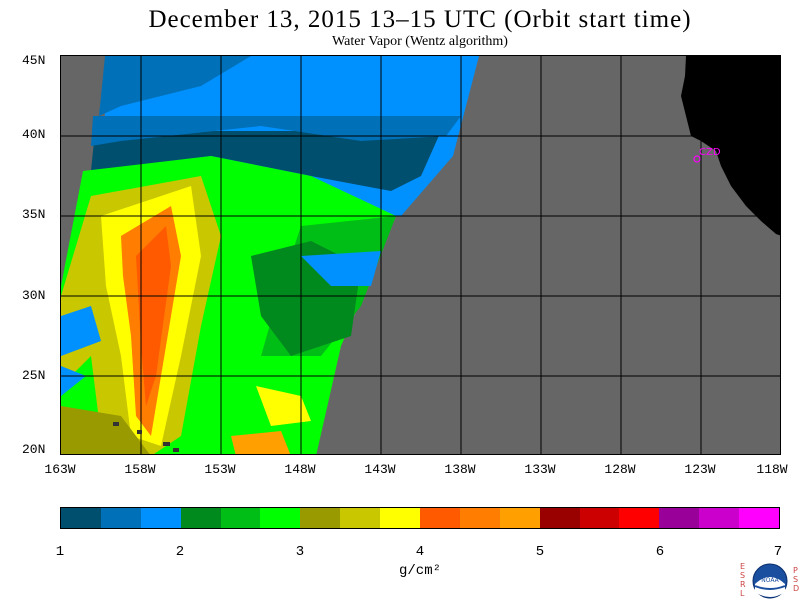 The image size is (800, 600). Describe the element at coordinates (460, 469) in the screenshot. I see `lon-label: 138W` at that location.